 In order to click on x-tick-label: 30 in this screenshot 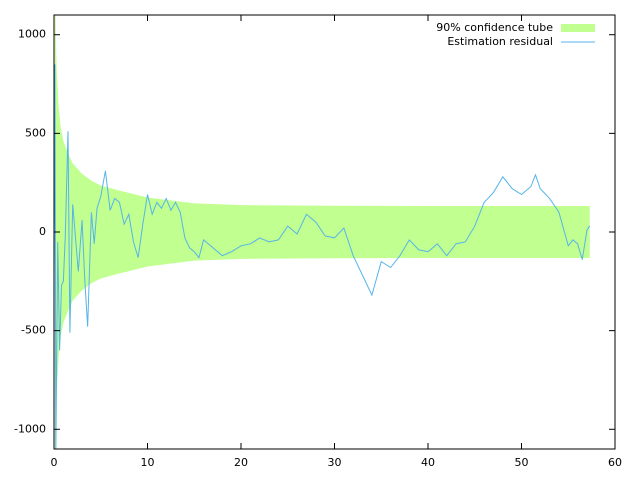, I will do `click(335, 462)`.